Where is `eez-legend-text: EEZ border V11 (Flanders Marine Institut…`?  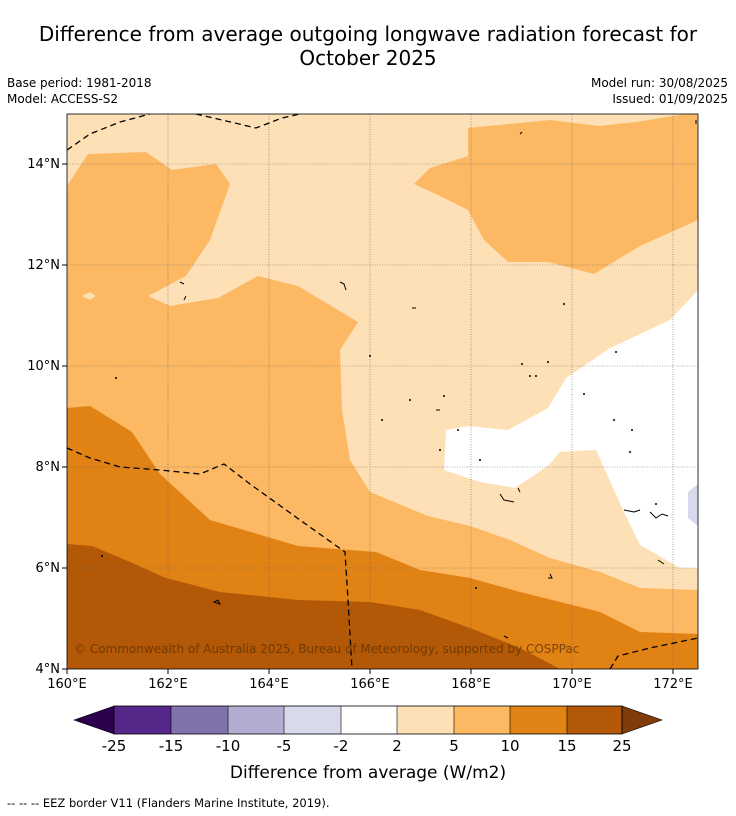 eez-legend-text: EEZ border V11 (Flanders Marine Institut… is located at coordinates (186, 803).